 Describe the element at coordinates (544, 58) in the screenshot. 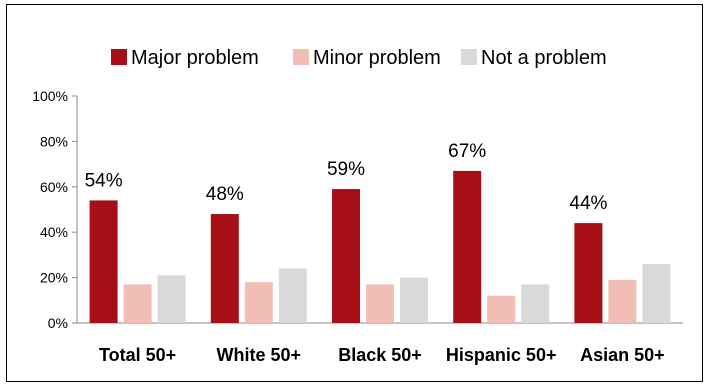

I see `legend-label-2: Not a problem` at that location.